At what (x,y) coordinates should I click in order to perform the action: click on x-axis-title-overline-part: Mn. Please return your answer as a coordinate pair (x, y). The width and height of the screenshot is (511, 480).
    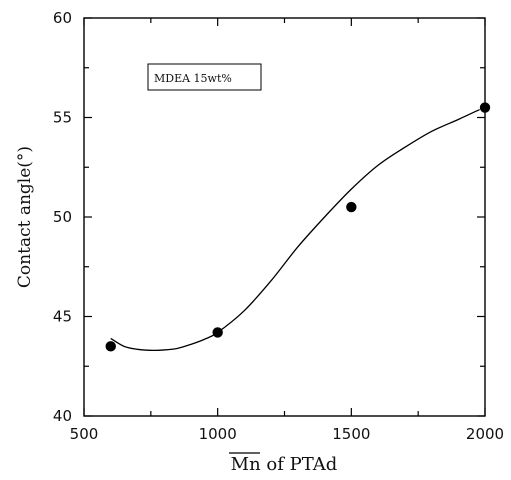
    Looking at the image, I should click on (246, 464).